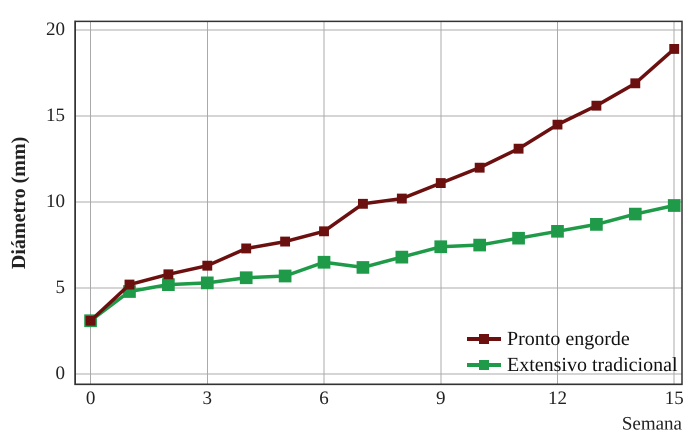 This screenshot has height=440, width=692. What do you see at coordinates (324, 398) in the screenshot?
I see `x-tick-label: 6` at bounding box center [324, 398].